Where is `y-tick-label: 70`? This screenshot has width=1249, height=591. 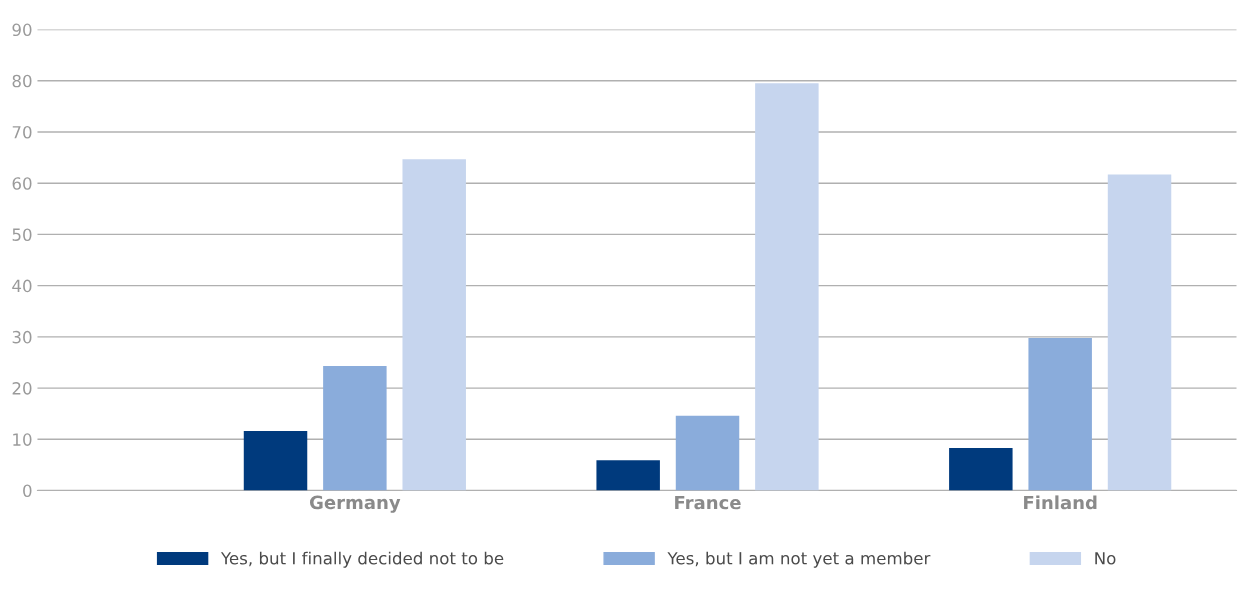 y-tick-label: 70 is located at coordinates (22, 132).